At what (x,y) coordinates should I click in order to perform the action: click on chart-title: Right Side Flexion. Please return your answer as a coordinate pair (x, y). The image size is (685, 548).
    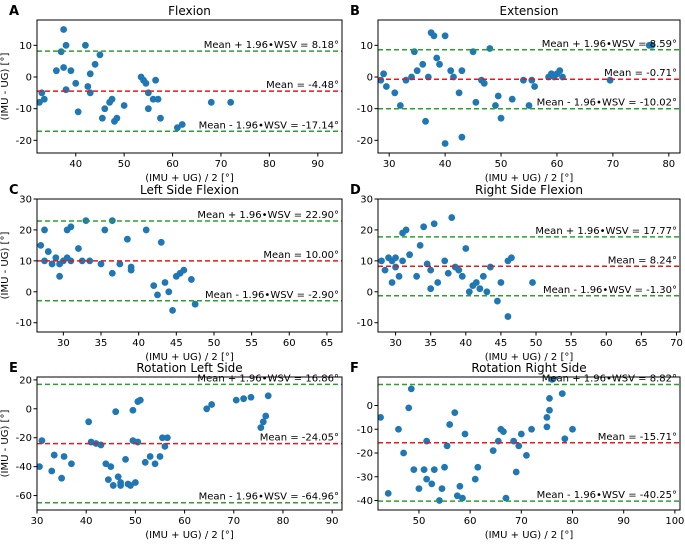
    Looking at the image, I should click on (529, 190).